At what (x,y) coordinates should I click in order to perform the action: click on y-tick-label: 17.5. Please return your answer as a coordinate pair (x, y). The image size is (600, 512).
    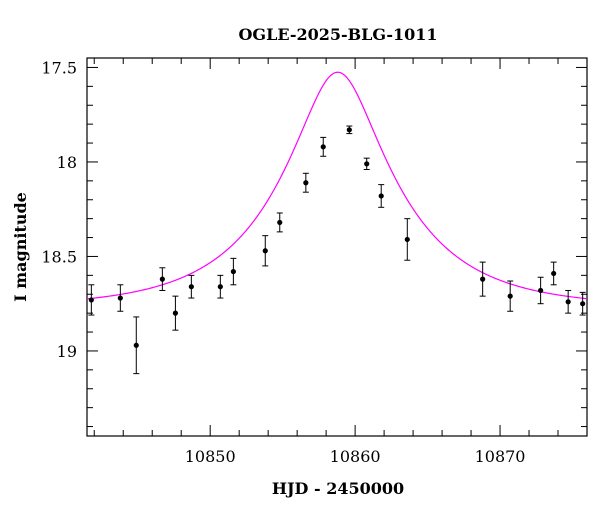
    Looking at the image, I should click on (59, 67).